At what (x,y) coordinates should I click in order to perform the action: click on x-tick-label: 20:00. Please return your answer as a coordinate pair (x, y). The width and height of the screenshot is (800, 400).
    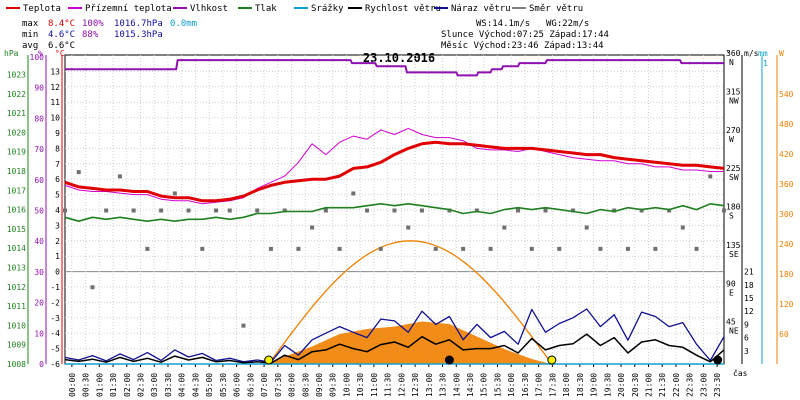
    Looking at the image, I should click on (621, 385).